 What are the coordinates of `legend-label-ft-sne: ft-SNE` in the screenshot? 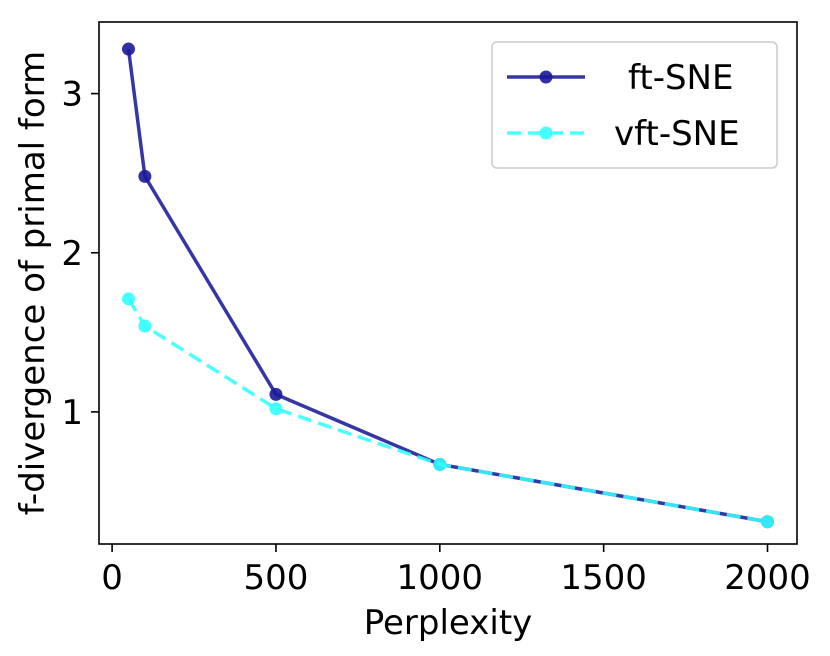 It's located at (680, 78).